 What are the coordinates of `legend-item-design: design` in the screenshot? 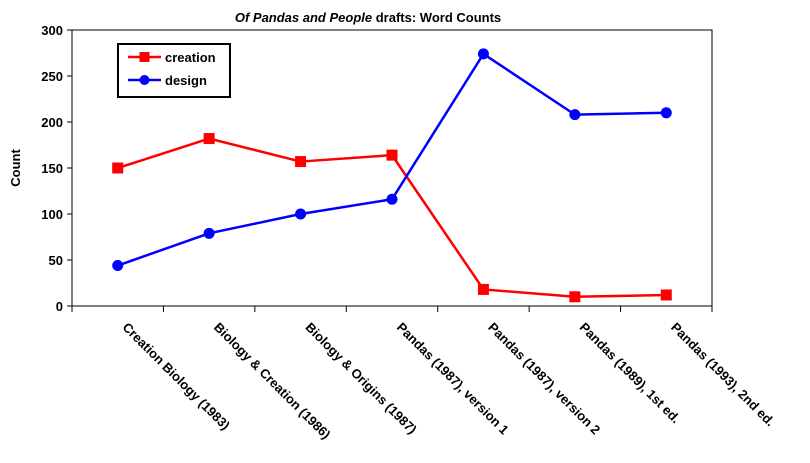 It's located at (167, 80).